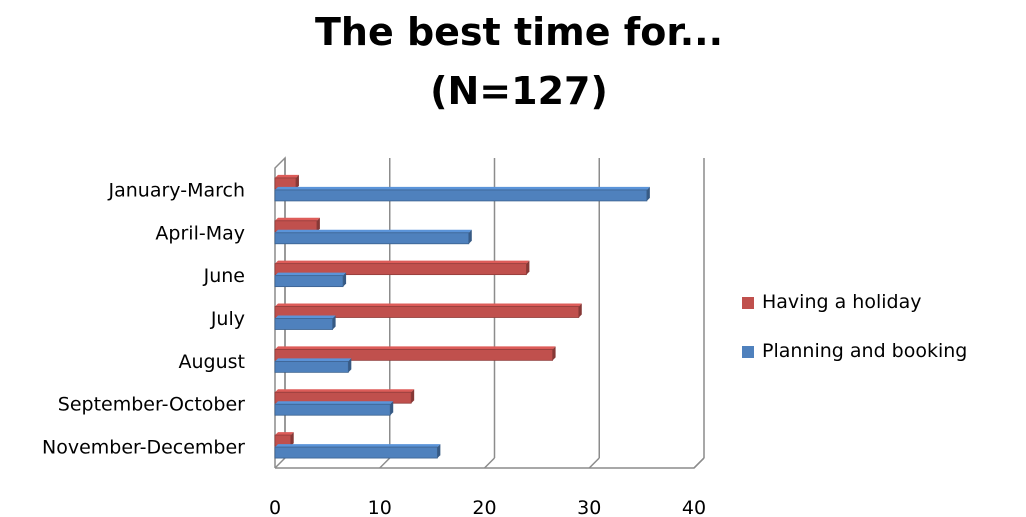  I want to click on category-label: January-March, so click(176, 190).